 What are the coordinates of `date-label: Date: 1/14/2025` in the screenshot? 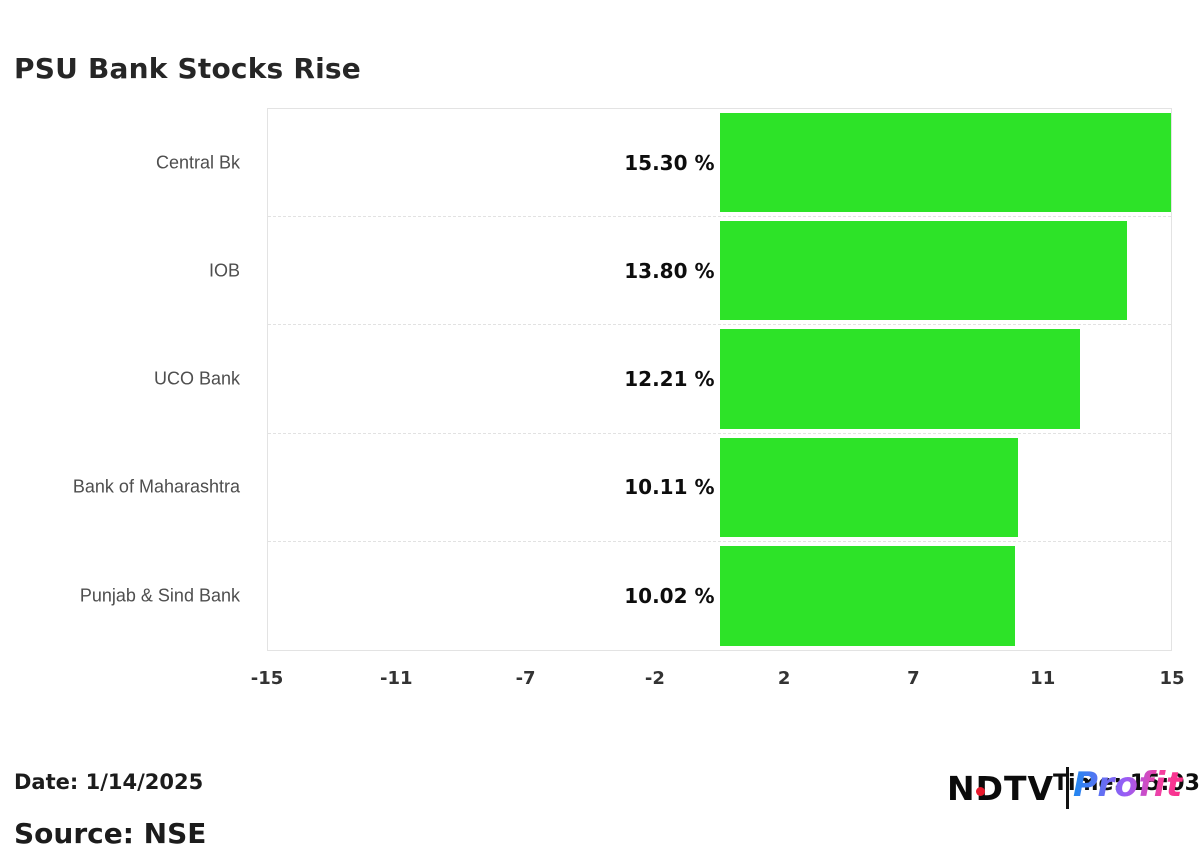 It's located at (109, 782).